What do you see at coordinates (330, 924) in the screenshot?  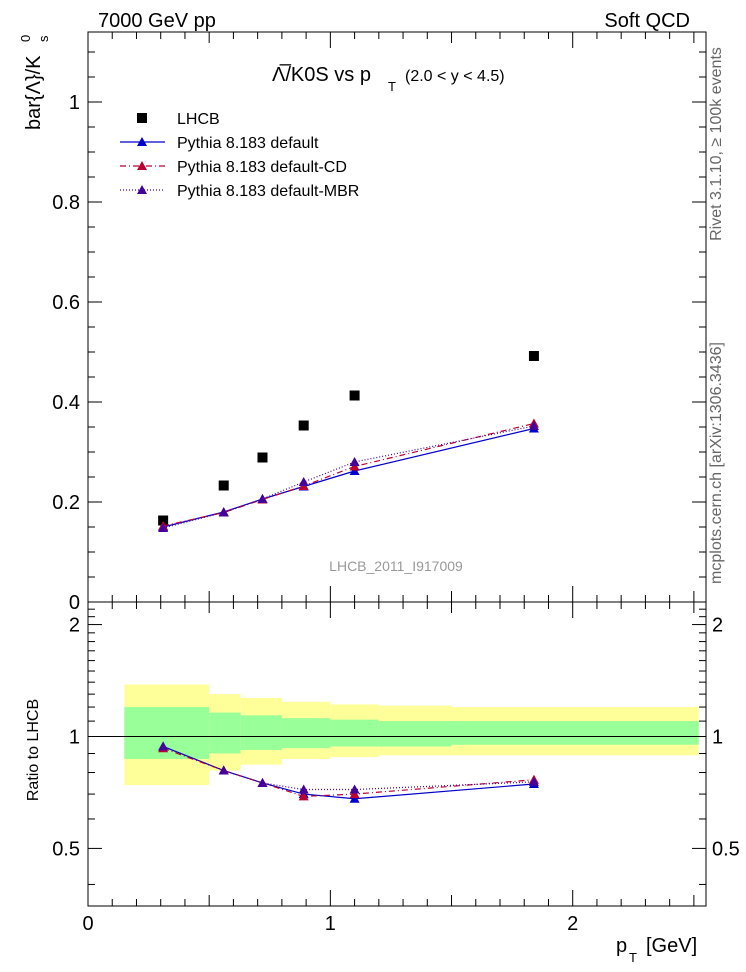 I see `x-tick-label: 1` at bounding box center [330, 924].